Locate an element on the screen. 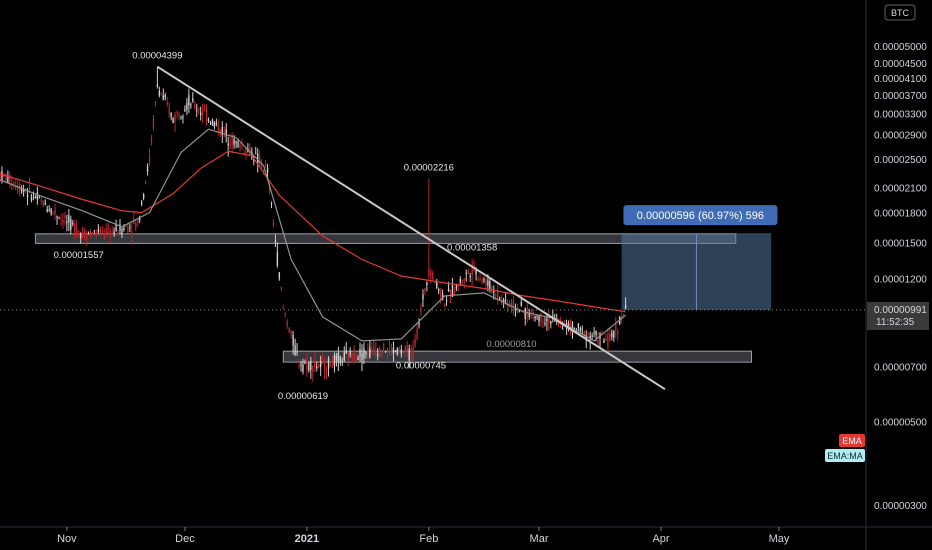 Image resolution: width=932 pixels, height=550 pixels. x-tick-label: Mar is located at coordinates (539, 539).